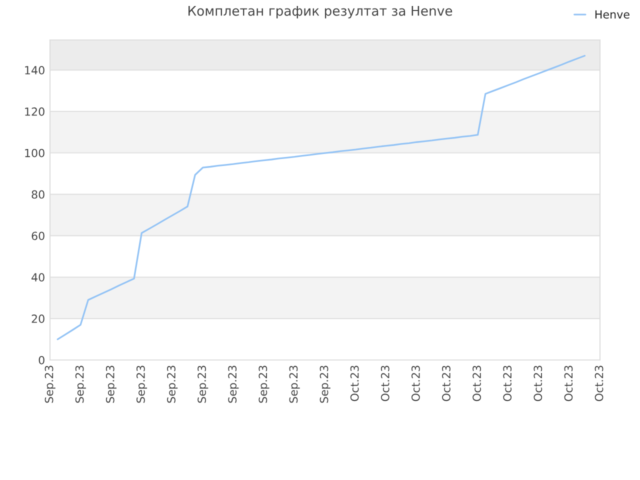 This screenshot has width=640, height=480. Describe the element at coordinates (34, 111) in the screenshot. I see `y-tick-label: 120` at that location.